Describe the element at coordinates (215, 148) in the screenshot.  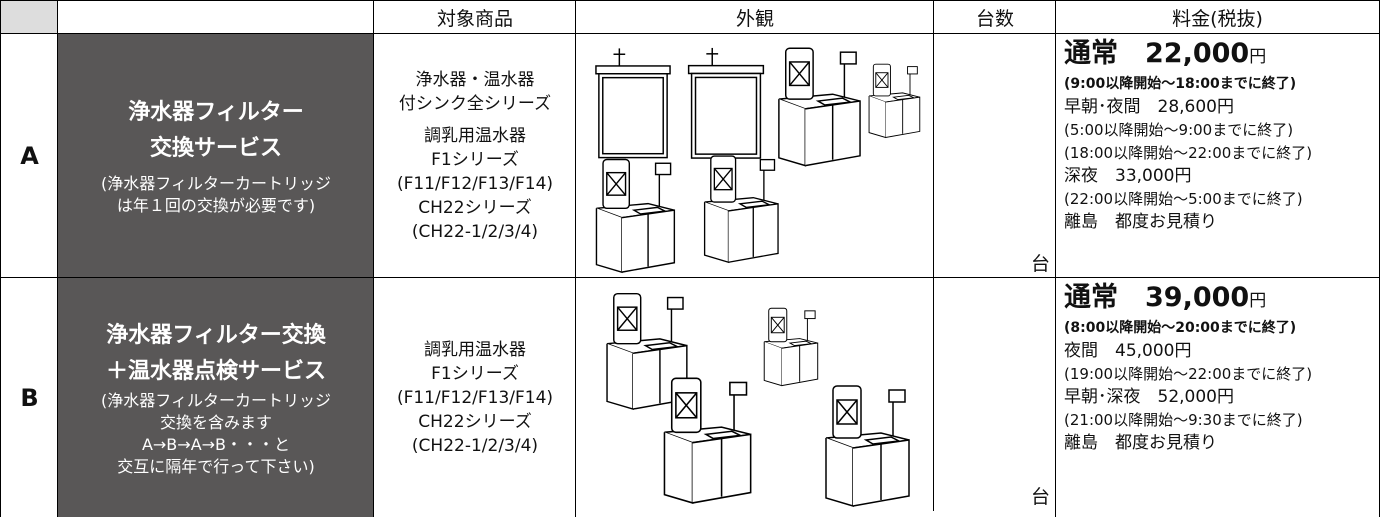
I see `service-title: 交換サービス` at that location.